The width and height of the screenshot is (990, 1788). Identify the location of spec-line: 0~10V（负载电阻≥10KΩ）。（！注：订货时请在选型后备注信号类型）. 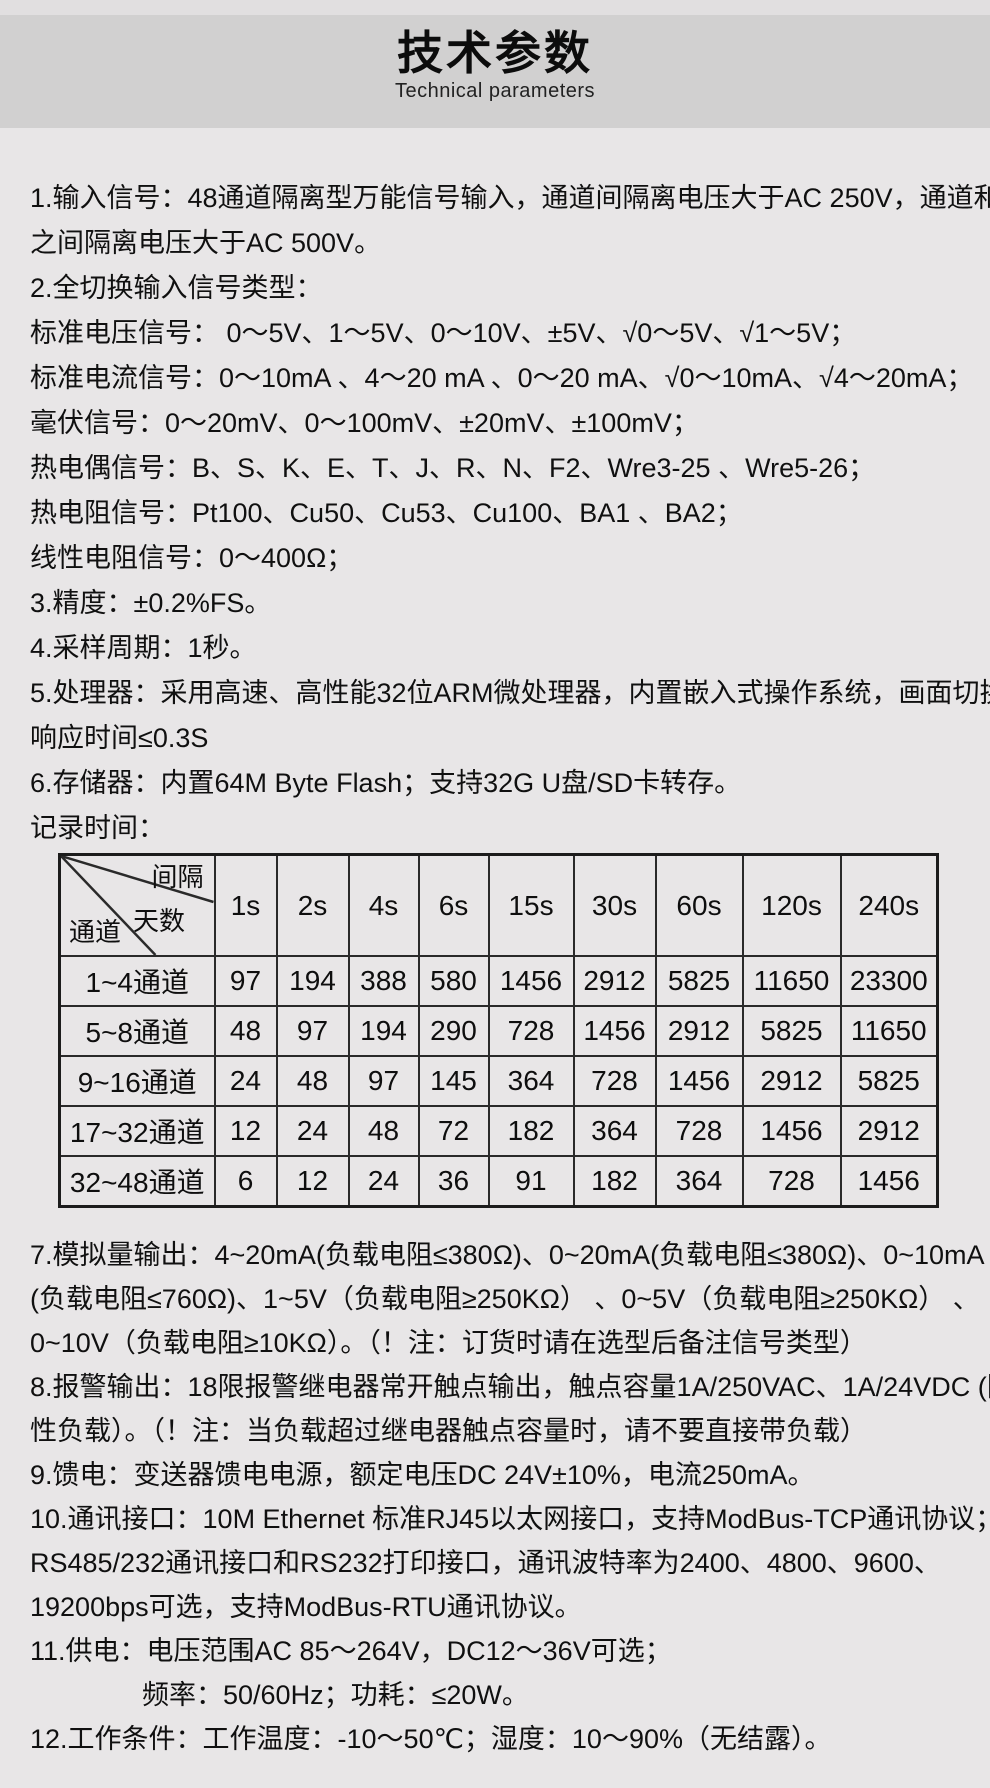
(448, 1343).